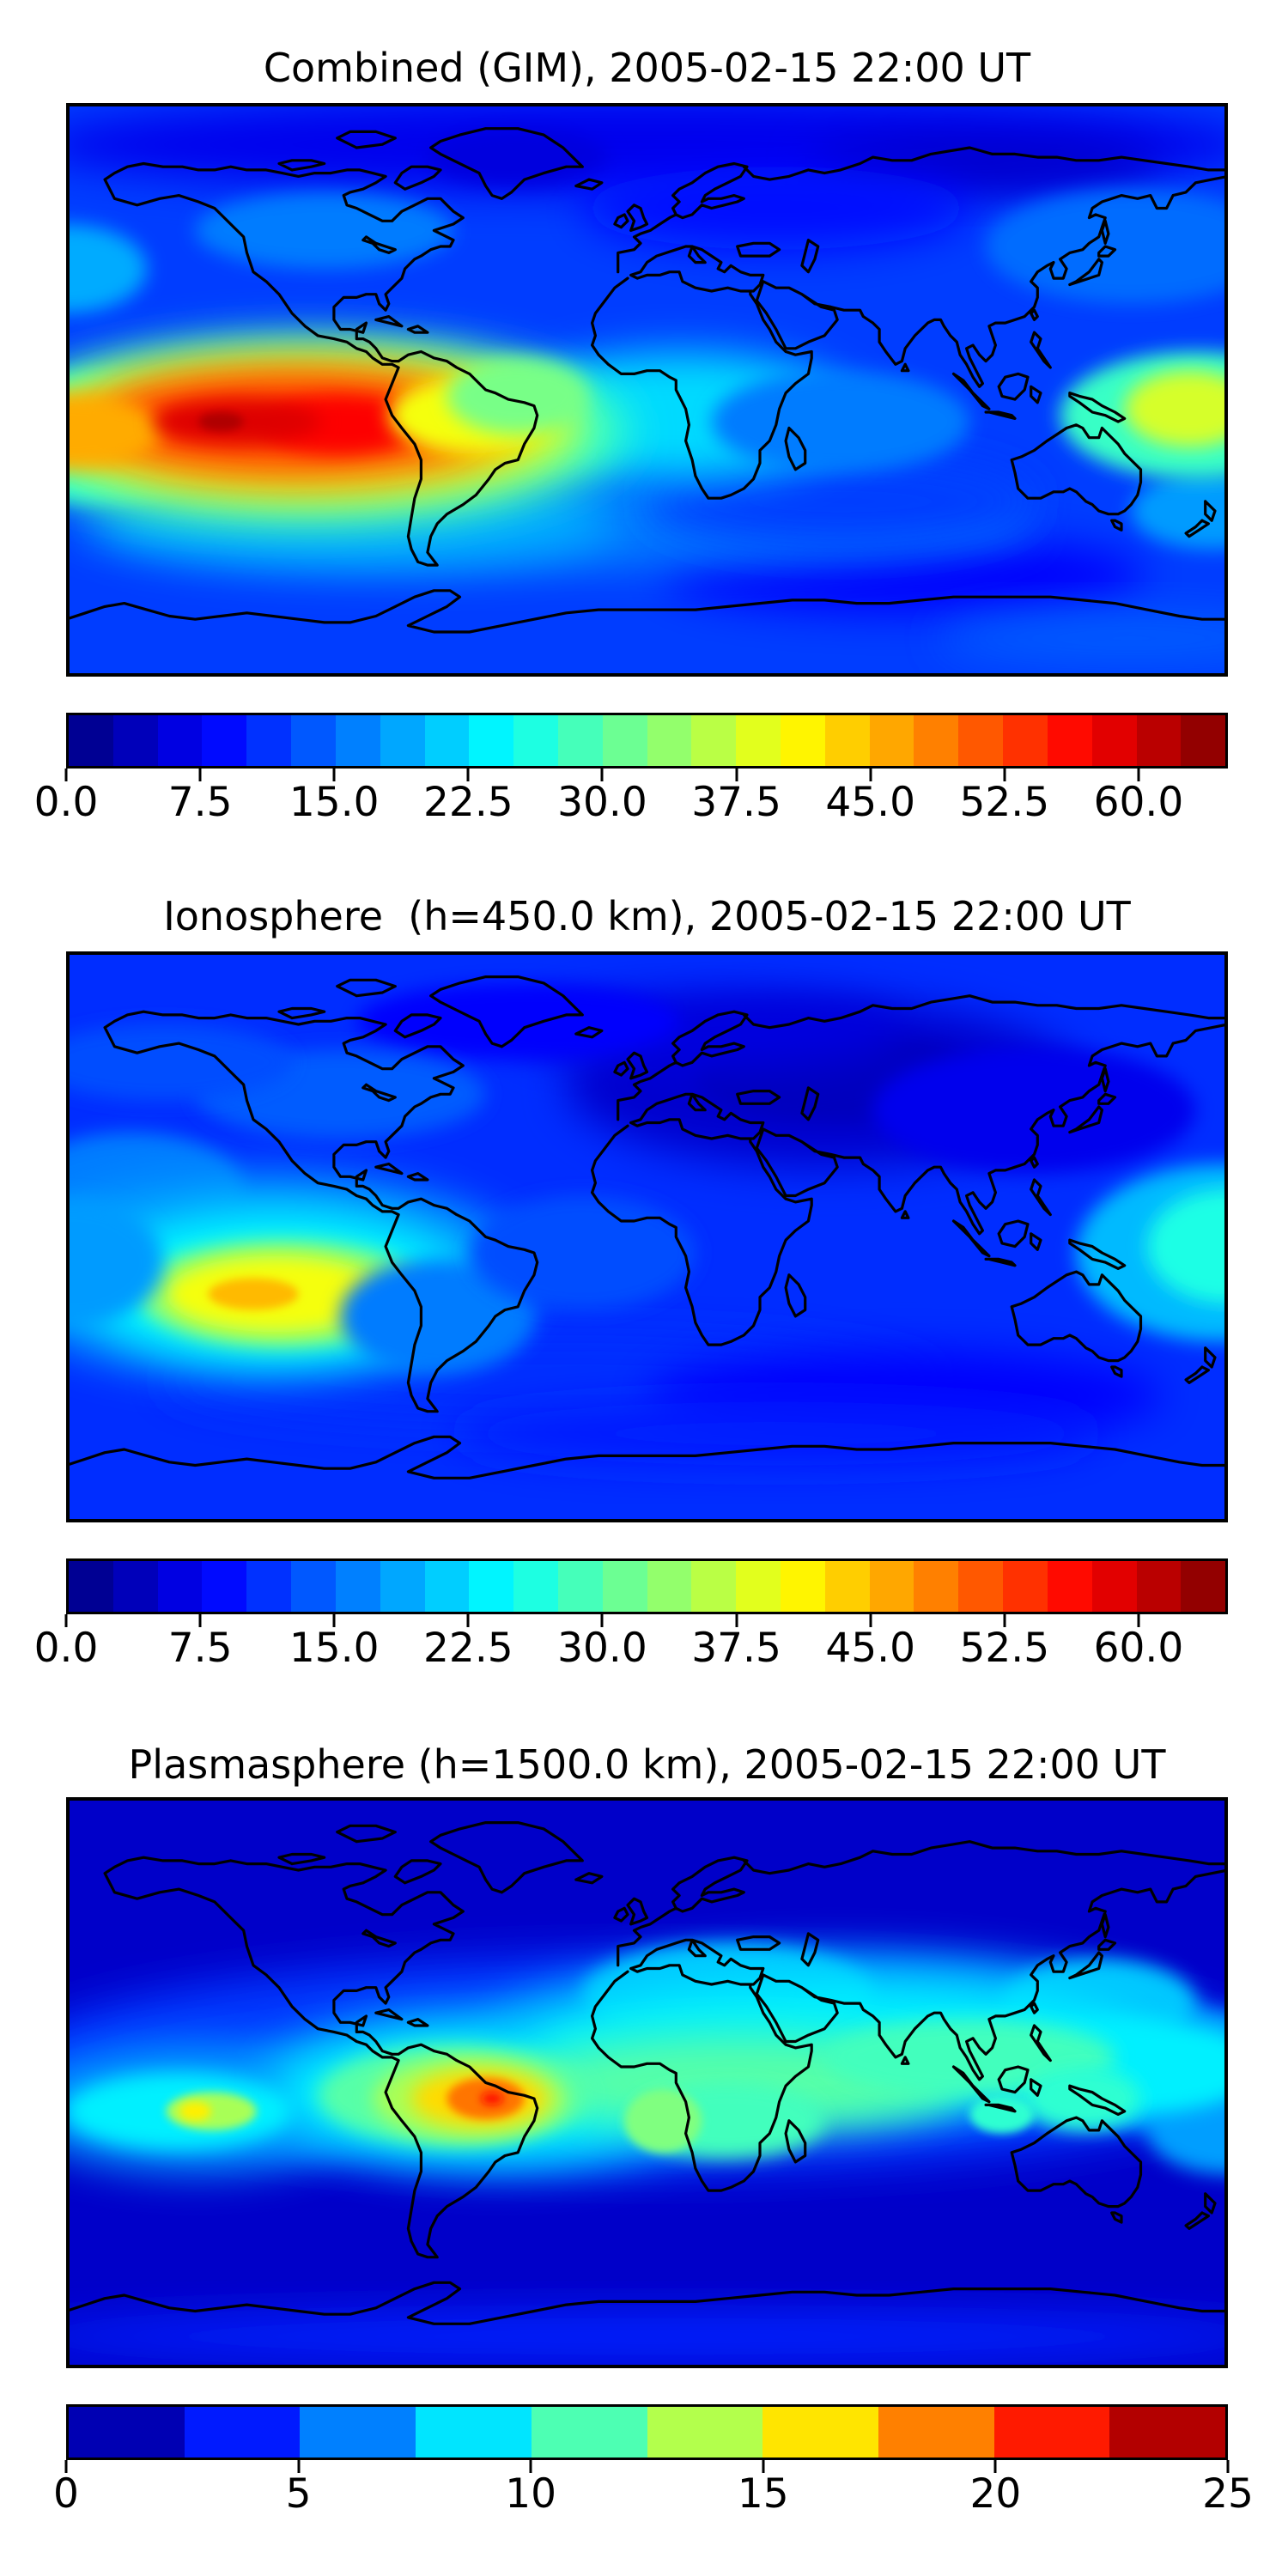 The width and height of the screenshot is (1288, 2576). What do you see at coordinates (870, 802) in the screenshot?
I see `colorbar-tick-label: 45.0` at bounding box center [870, 802].